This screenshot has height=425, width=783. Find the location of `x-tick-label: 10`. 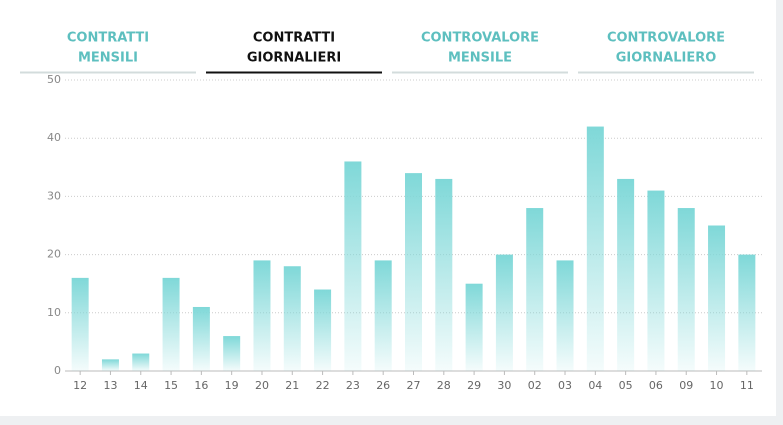

x-tick-label: 10 is located at coordinates (717, 385).